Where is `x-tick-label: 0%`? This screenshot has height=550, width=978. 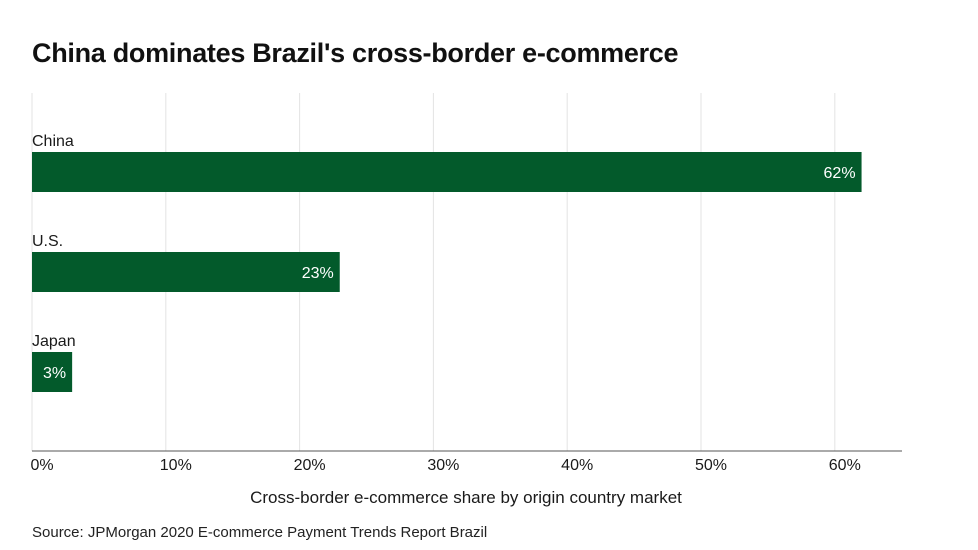 x-tick-label: 0% is located at coordinates (41, 465).